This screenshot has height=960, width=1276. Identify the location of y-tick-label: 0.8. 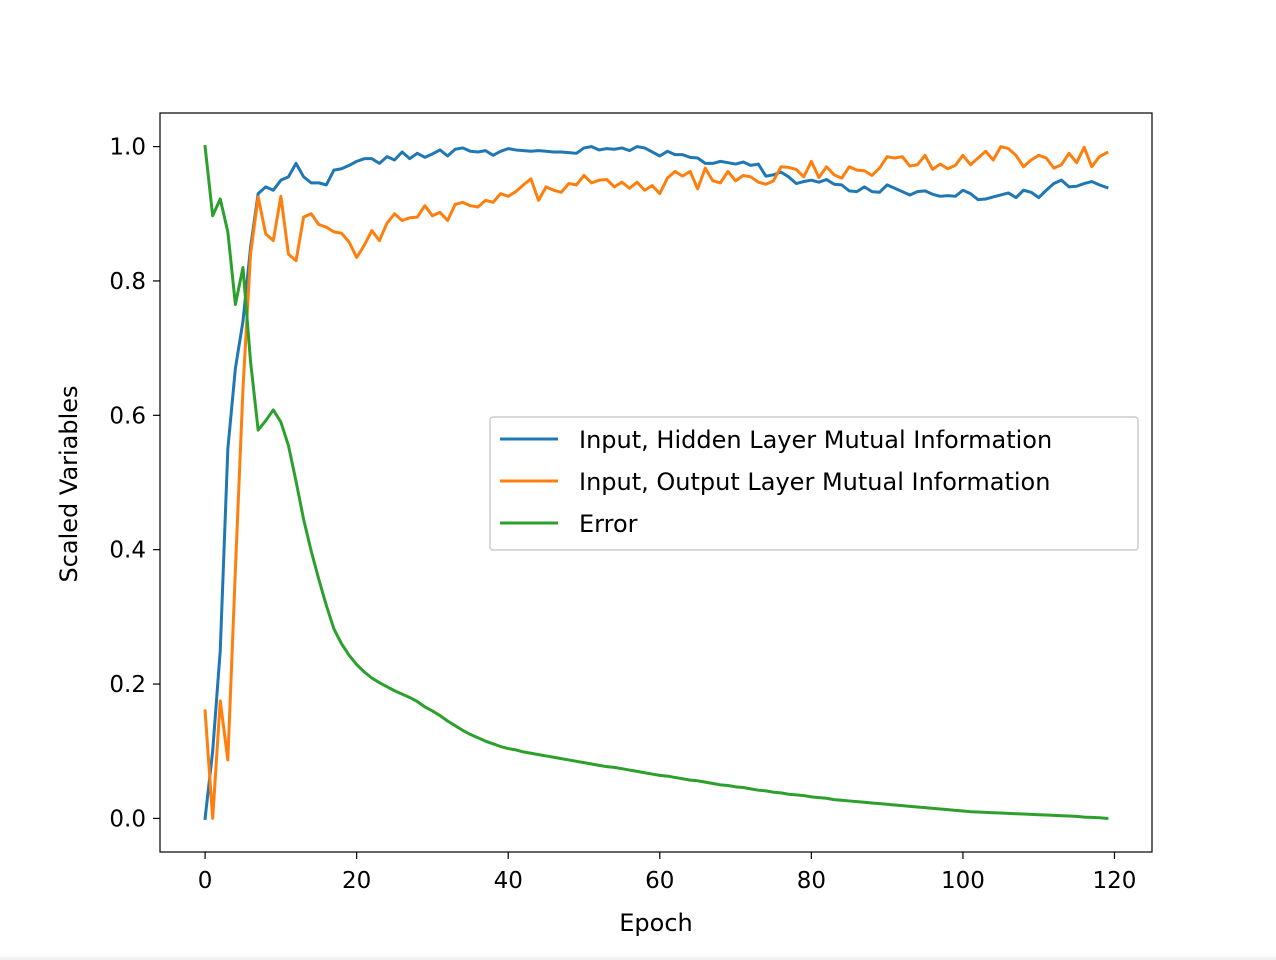
(127, 282).